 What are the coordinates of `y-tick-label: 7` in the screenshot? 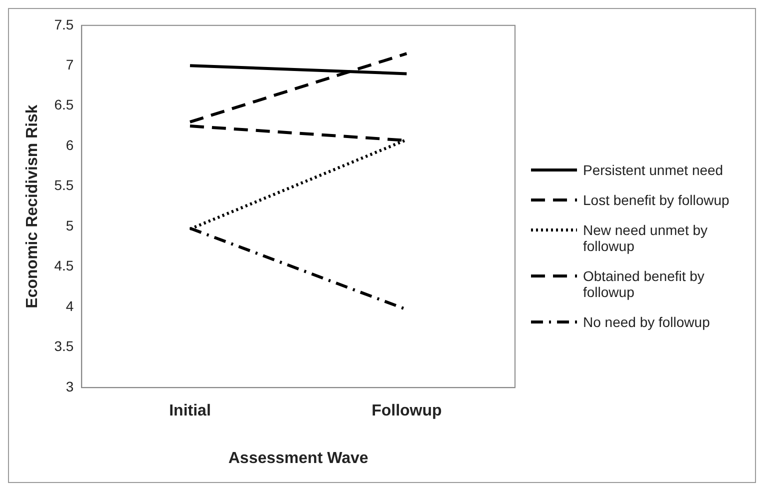 It's located at (70, 64).